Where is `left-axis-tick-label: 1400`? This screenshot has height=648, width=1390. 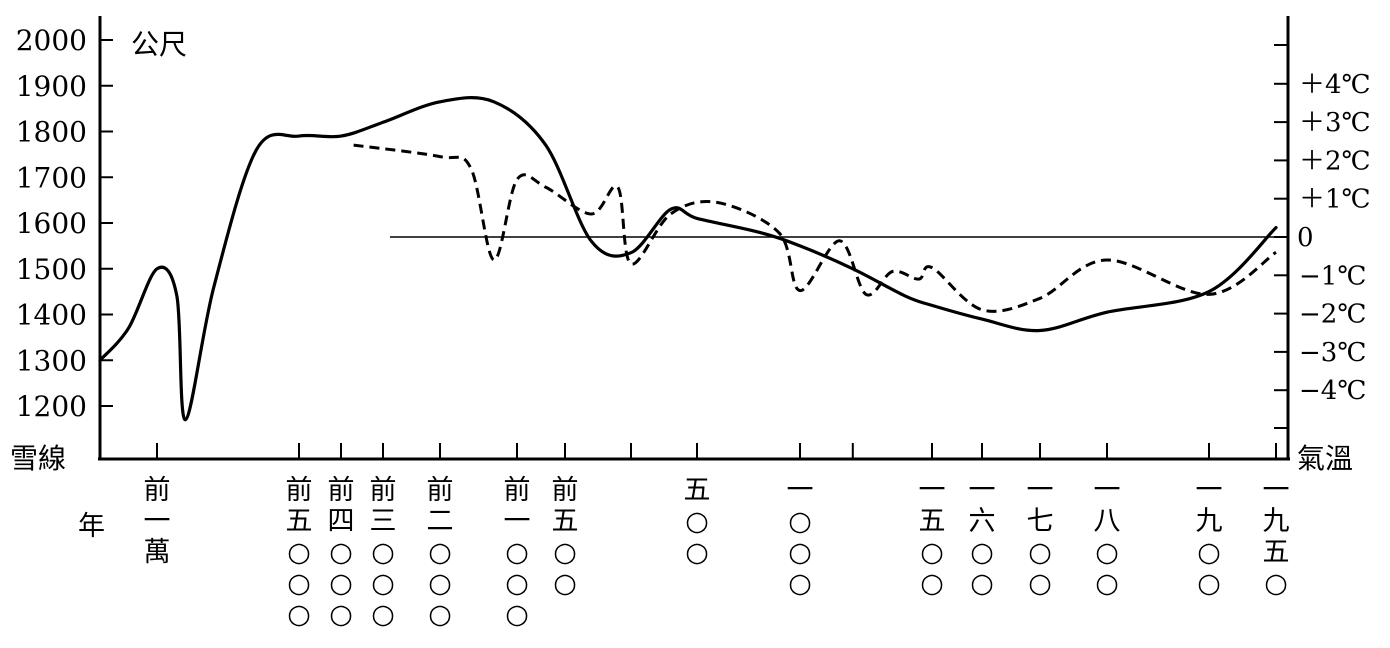 left-axis-tick-label: 1400 is located at coordinates (51, 315).